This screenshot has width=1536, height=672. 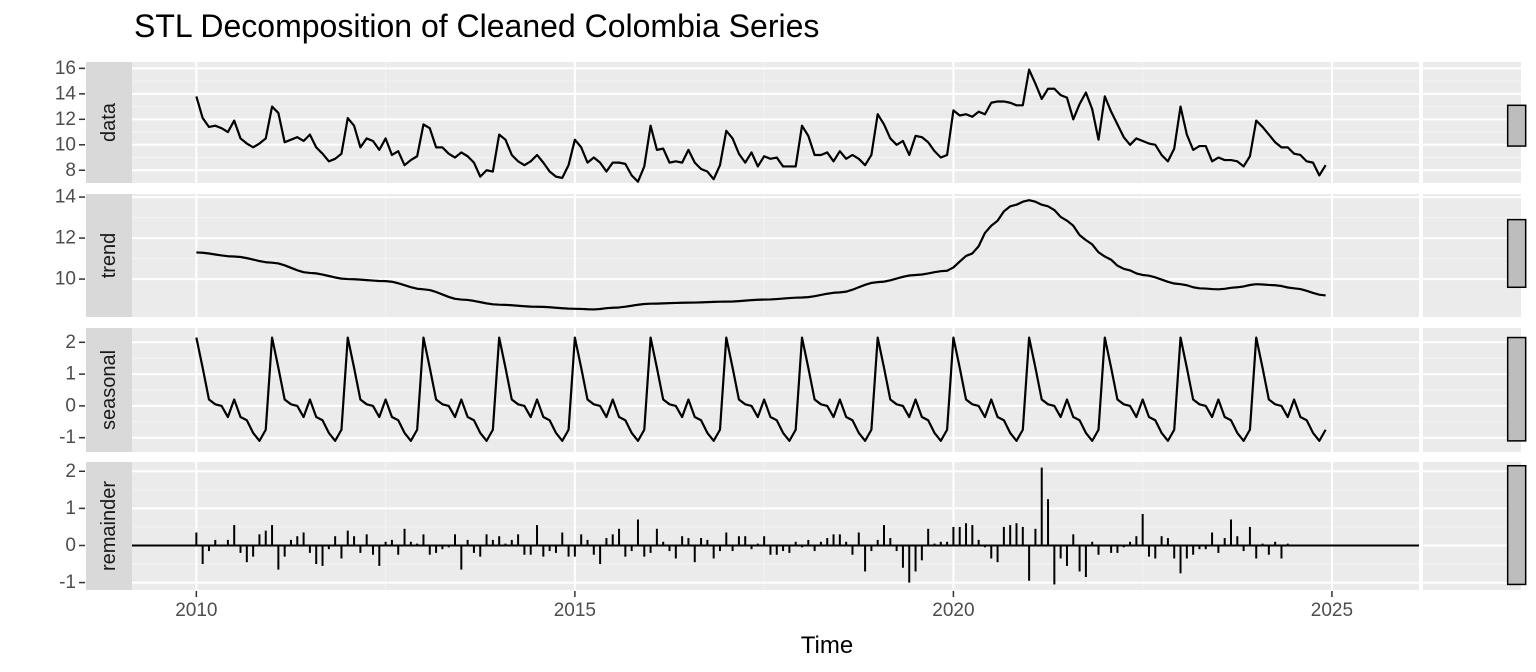 What do you see at coordinates (70, 471) in the screenshot?
I see `y-tick-label-remainder: 2` at bounding box center [70, 471].